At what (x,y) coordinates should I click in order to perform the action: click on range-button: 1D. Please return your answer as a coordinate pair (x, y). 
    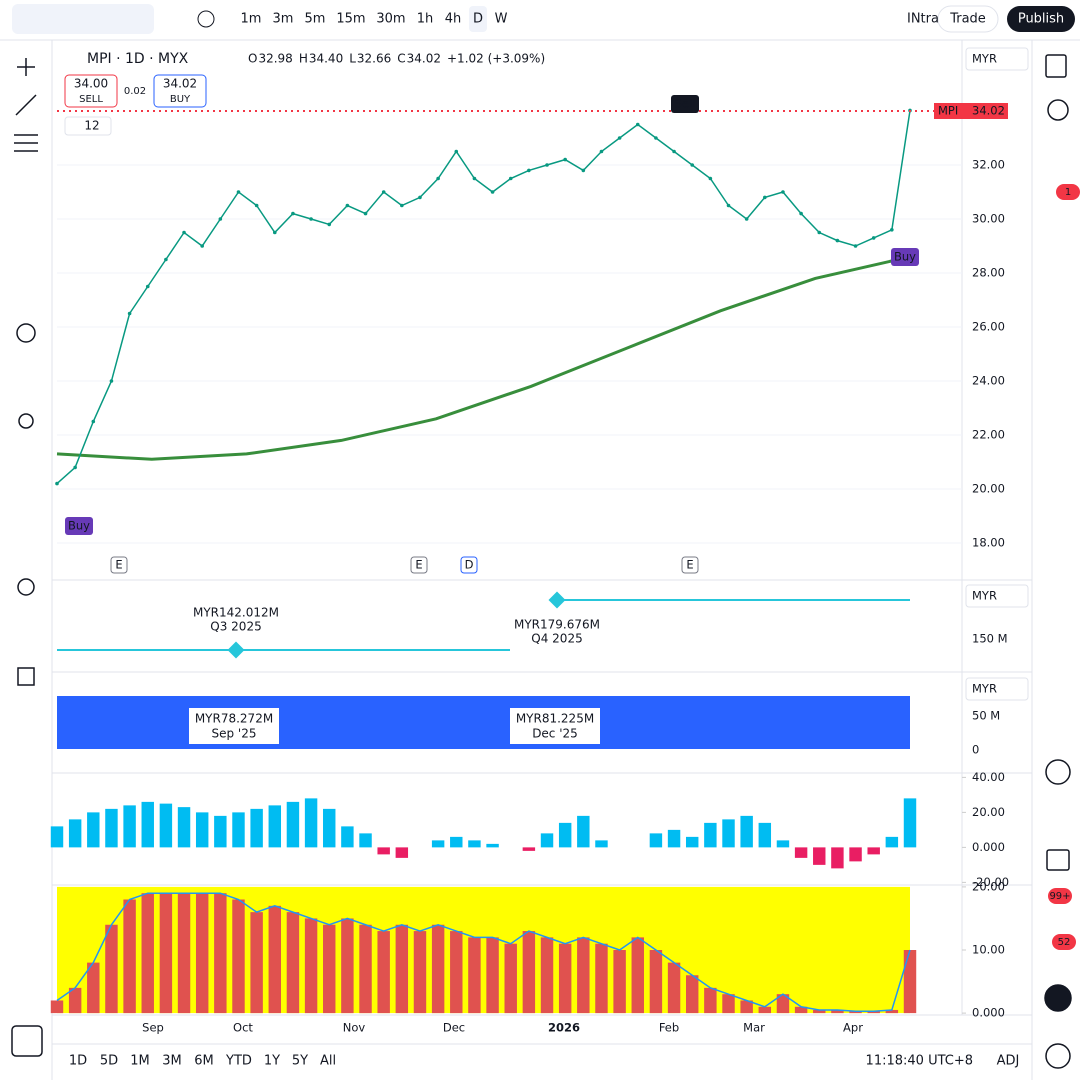
    Looking at the image, I should click on (78, 1061).